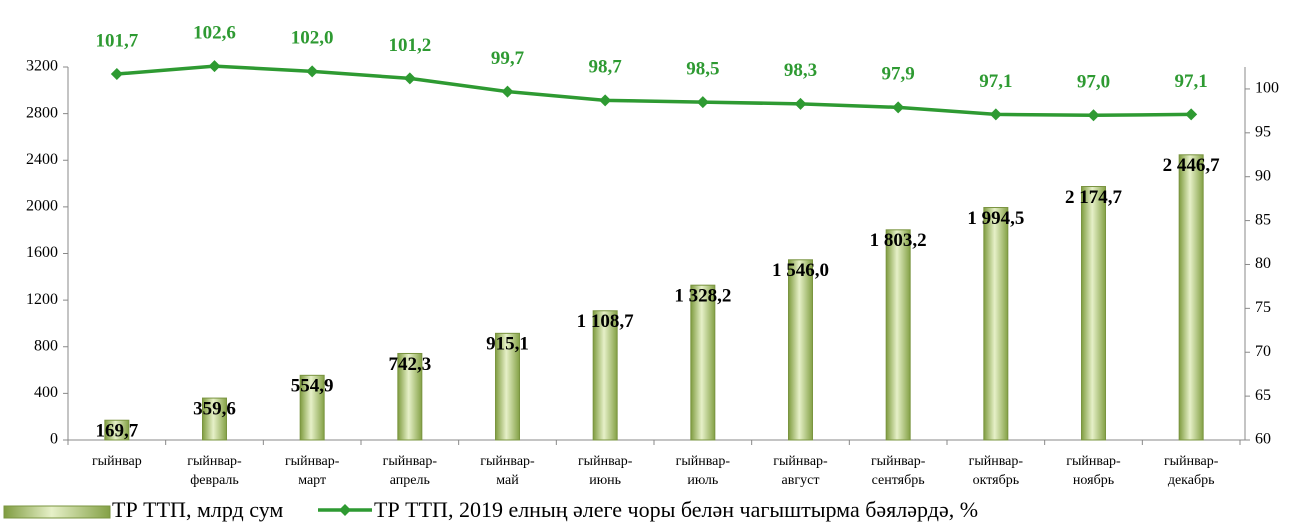 The width and height of the screenshot is (1296, 528). I want to click on line-value-label: 98,5, so click(702, 68).